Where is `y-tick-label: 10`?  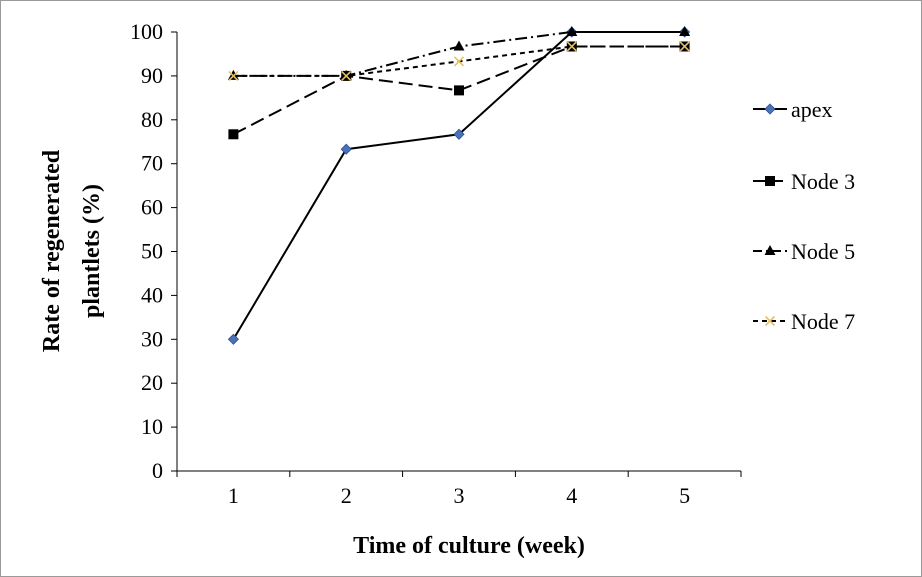
y-tick-label: 10 is located at coordinates (152, 426).